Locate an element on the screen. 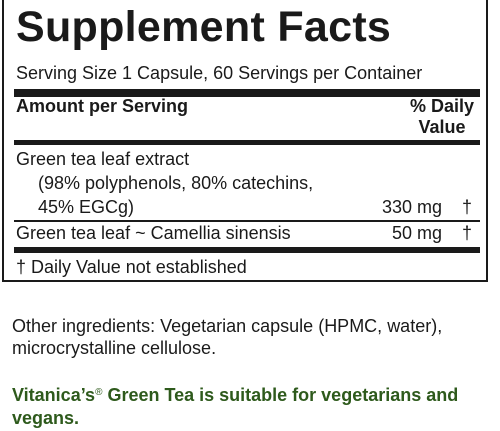 This screenshot has width=500, height=431. ingredient-amount: 330 mg is located at coordinates (411, 207).